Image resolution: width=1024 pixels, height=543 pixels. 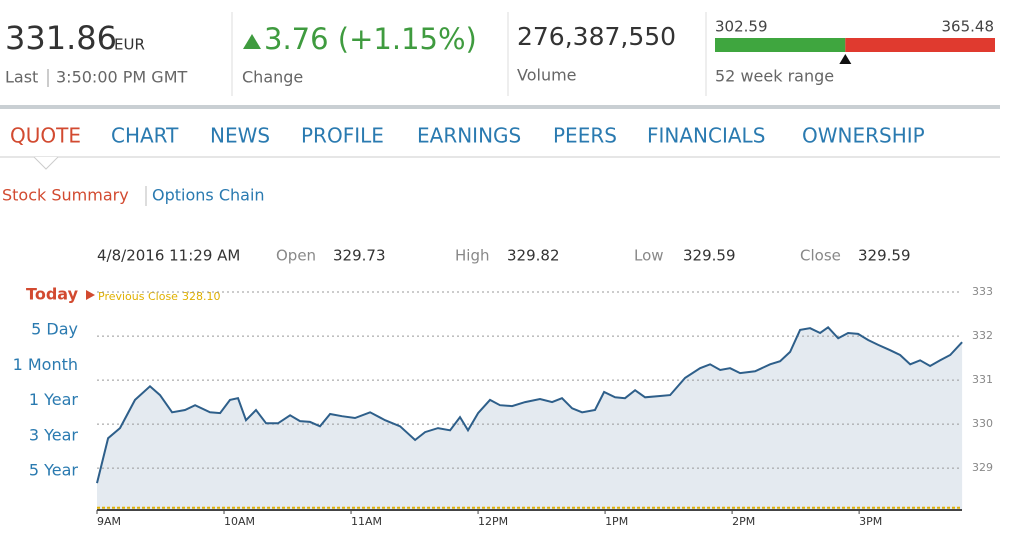 What do you see at coordinates (780, 45) in the screenshot?
I see `range-bar-low` at bounding box center [780, 45].